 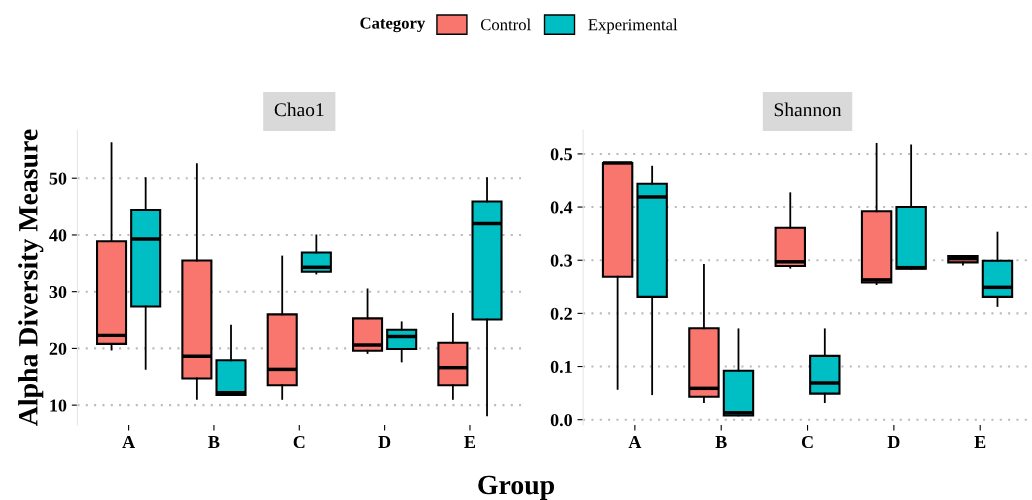 What do you see at coordinates (58, 292) in the screenshot?
I see `y-tick-label: 30` at bounding box center [58, 292].